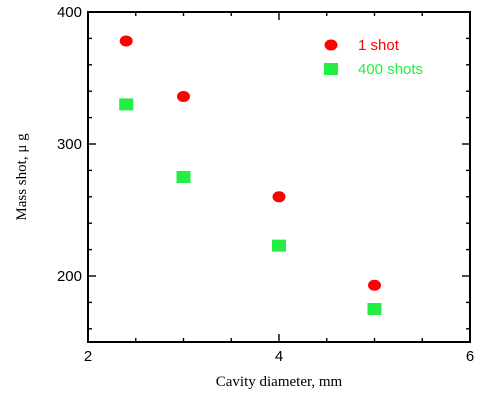 The height and width of the screenshot is (394, 480). I want to click on x-tick-label: 6, so click(470, 356).